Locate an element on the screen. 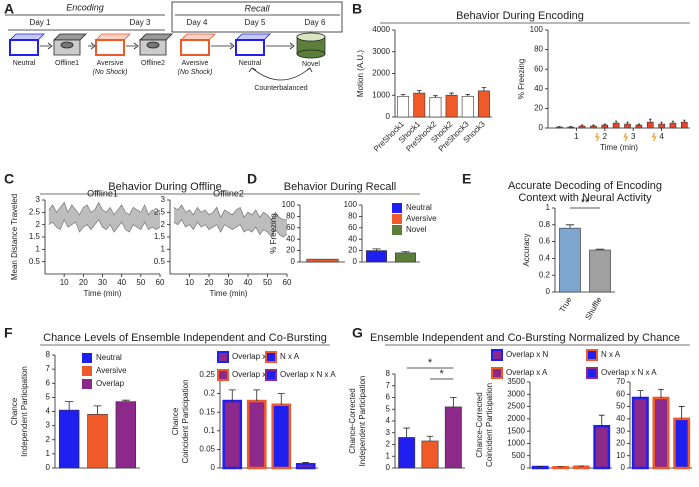  y-tick-label: 0.5 is located at coordinates (160, 261).